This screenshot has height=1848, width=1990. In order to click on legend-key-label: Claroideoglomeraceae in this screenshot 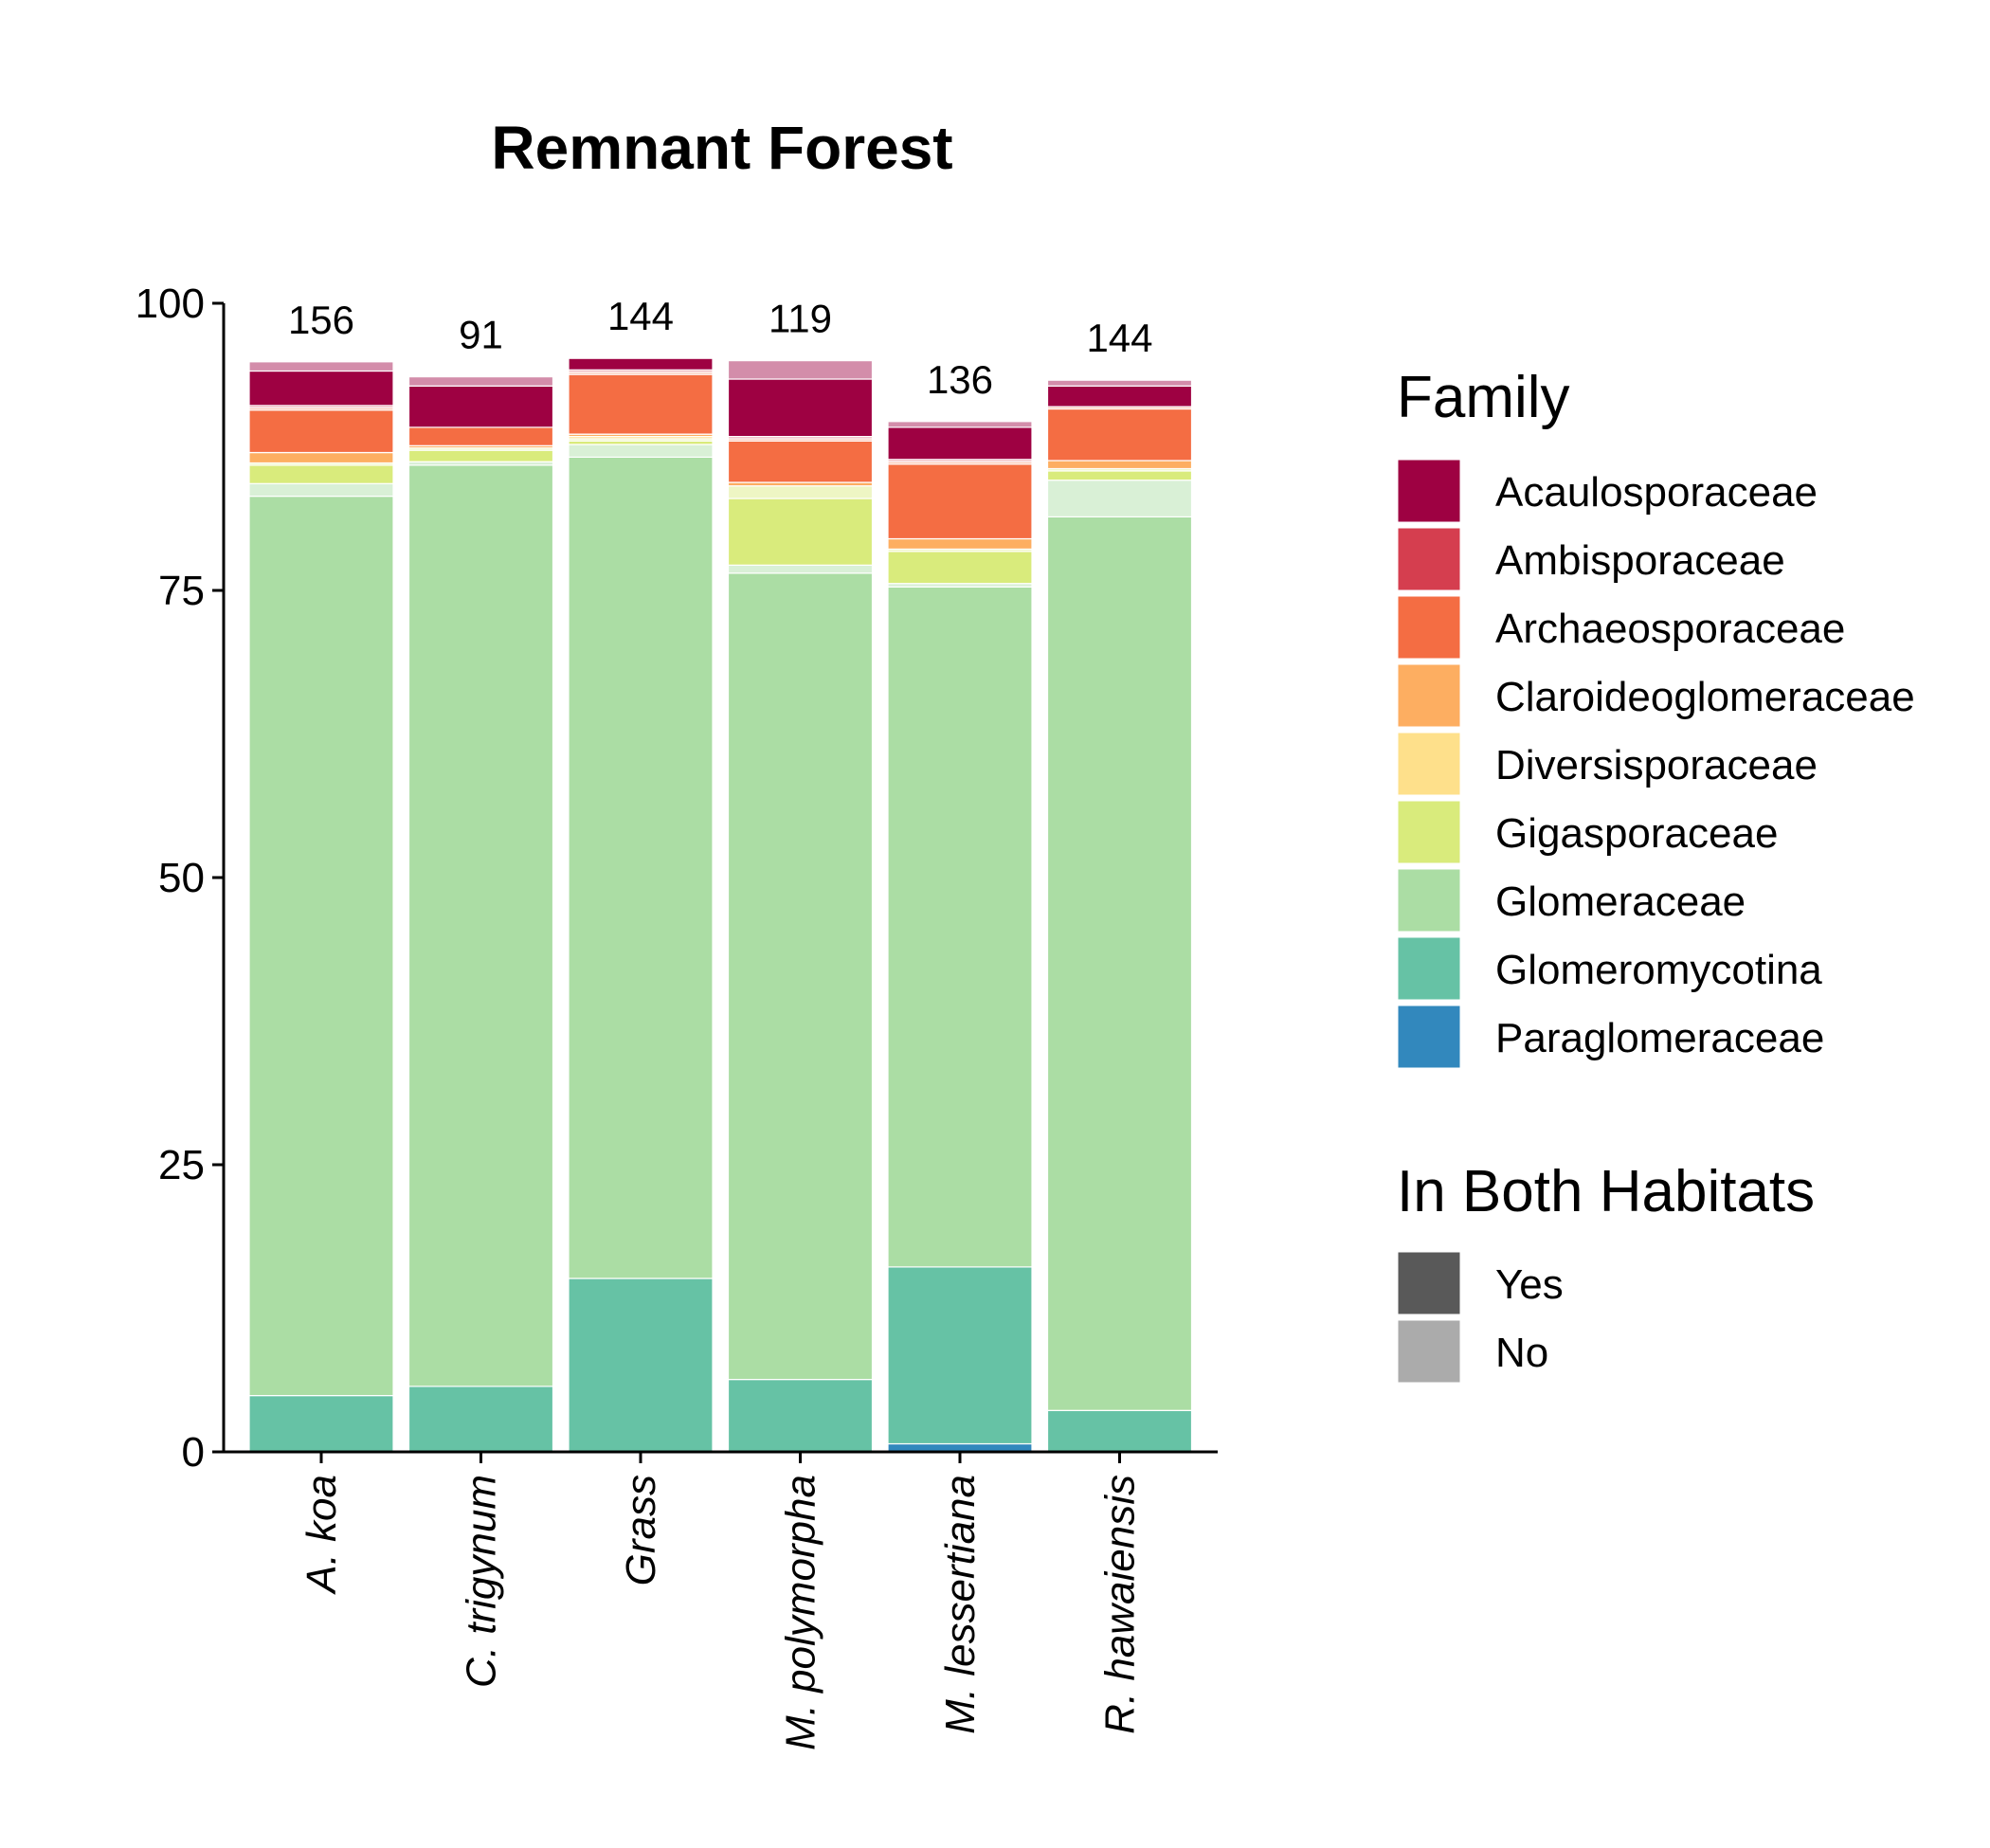, I will do `click(1705, 697)`.